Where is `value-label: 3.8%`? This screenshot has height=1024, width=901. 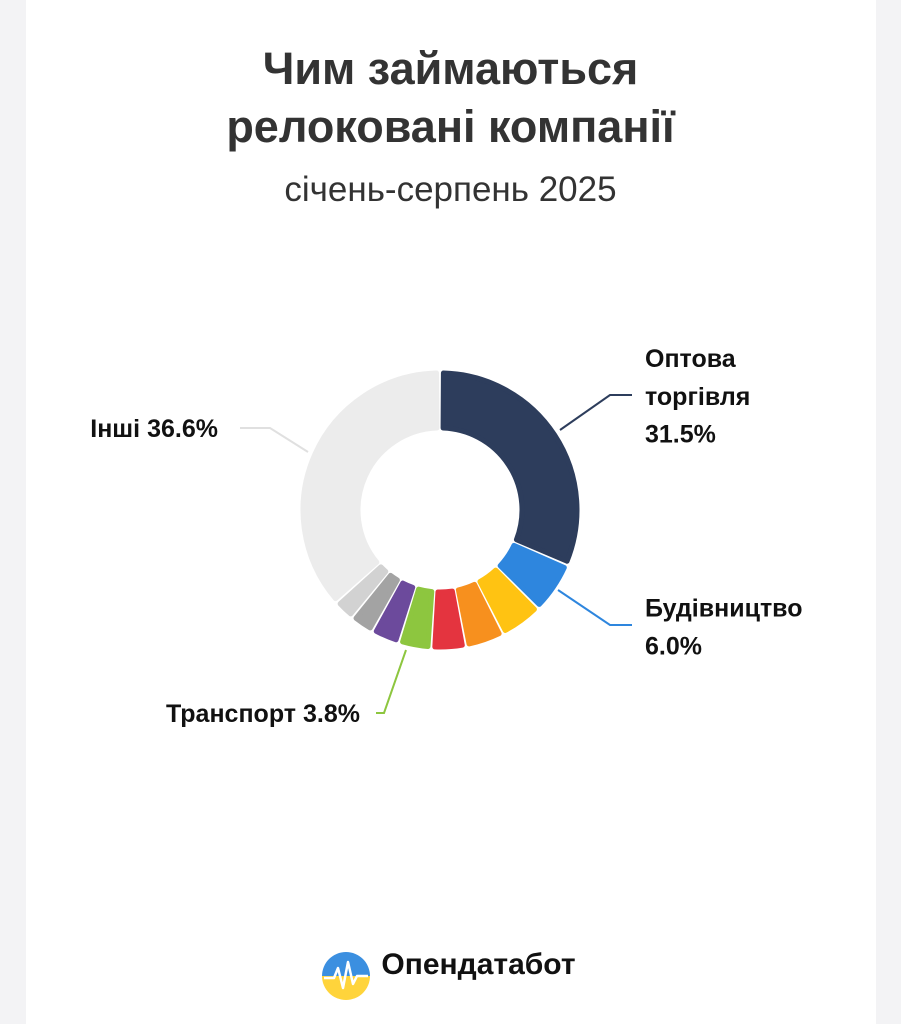 value-label: 3.8% is located at coordinates (331, 714).